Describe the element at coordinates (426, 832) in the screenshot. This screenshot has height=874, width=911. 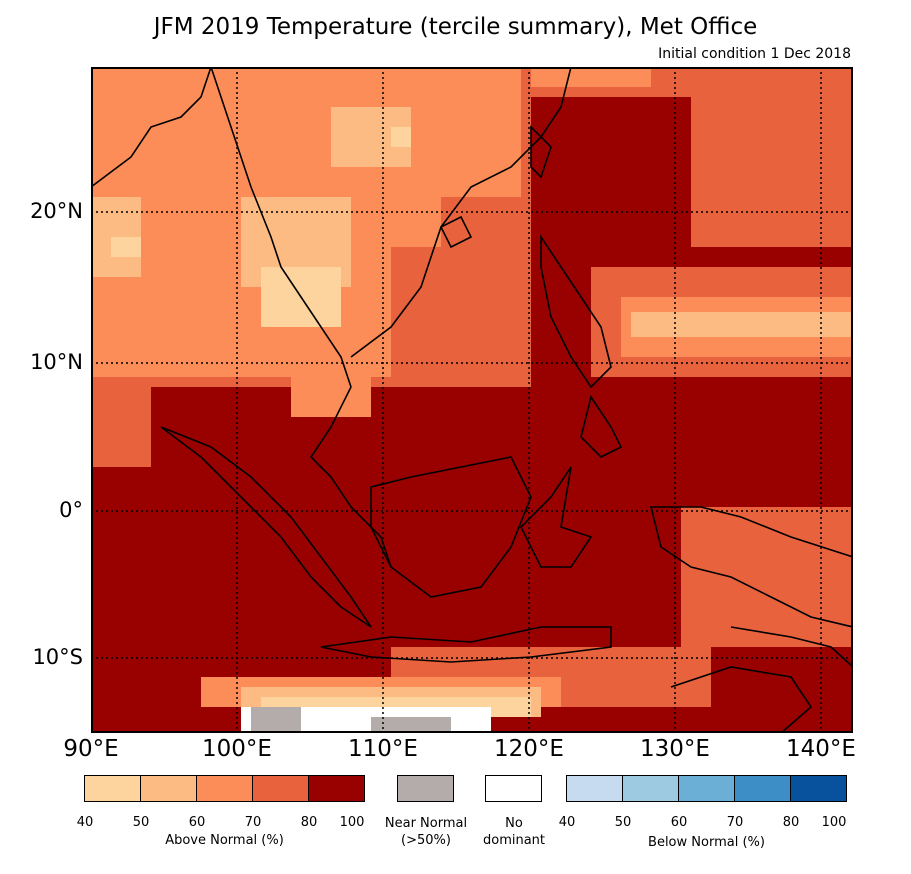
I see `near-normal-caption: Near Normal (>50%)` at that location.